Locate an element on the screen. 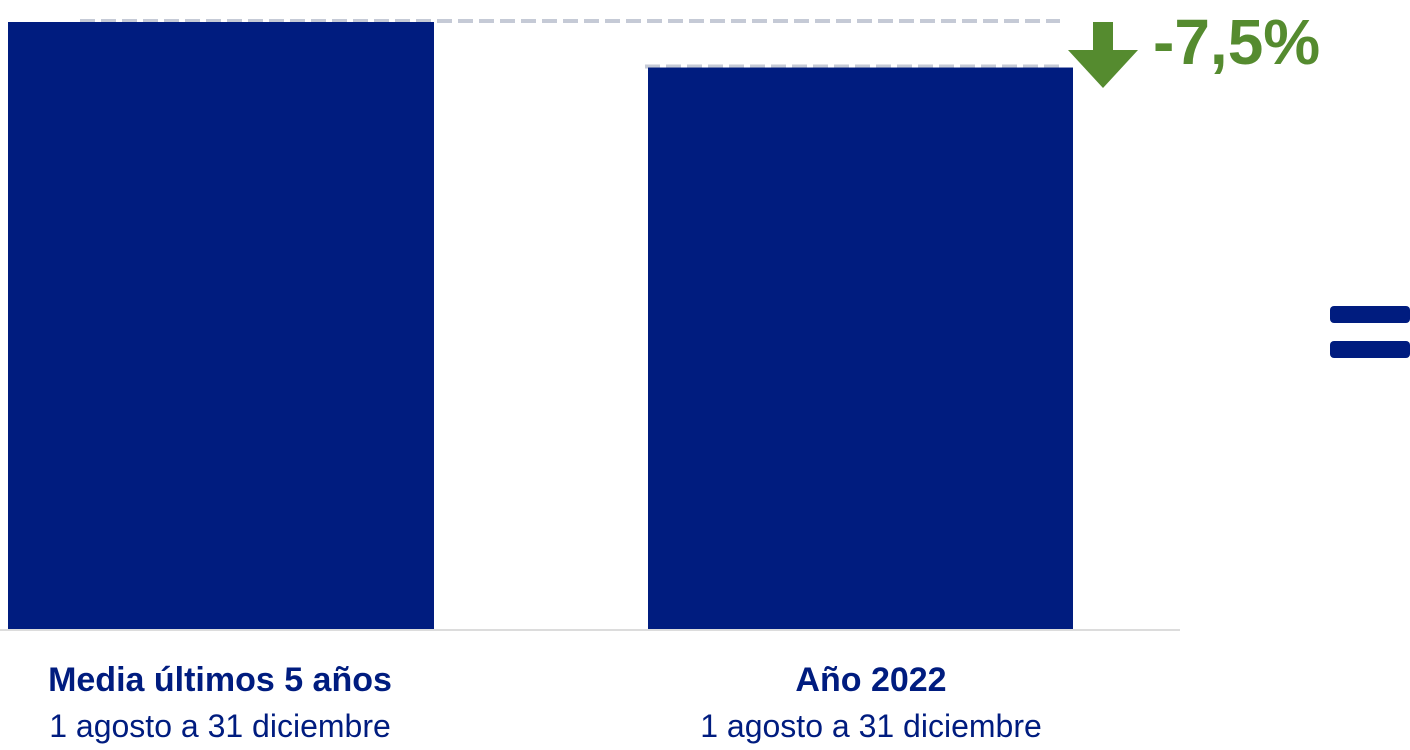 The image size is (1410, 750). percent-change-label: -7,5% is located at coordinates (1237, 42).